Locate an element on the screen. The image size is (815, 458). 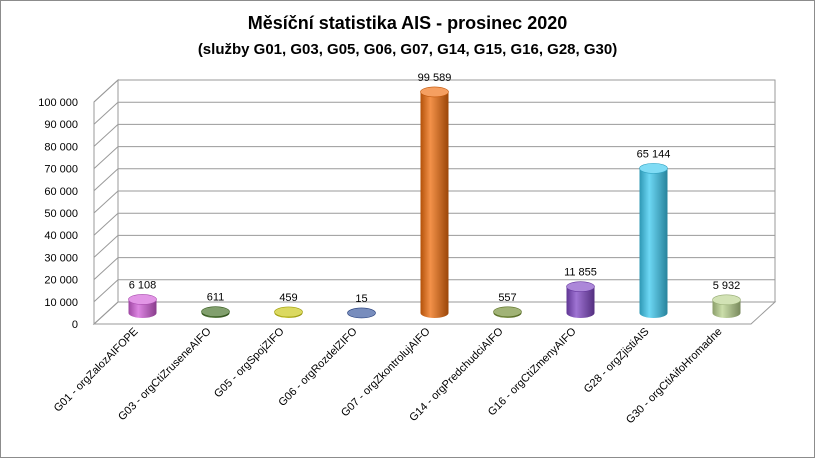
x-tick-label: G05 - orgSpojZIFO is located at coordinates (249, 362).